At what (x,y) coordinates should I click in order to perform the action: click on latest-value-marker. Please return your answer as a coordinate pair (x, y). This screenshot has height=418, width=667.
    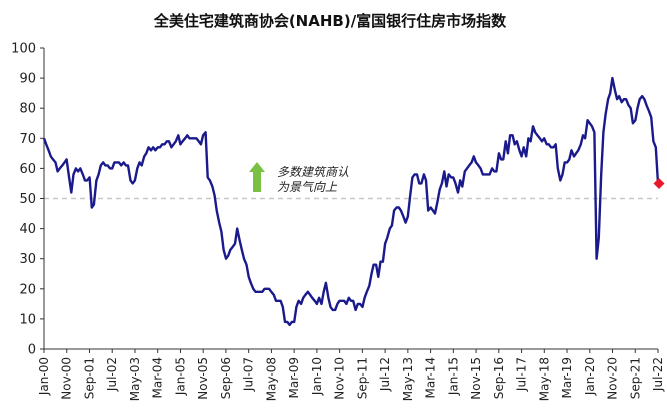
    Looking at the image, I should click on (659, 183).